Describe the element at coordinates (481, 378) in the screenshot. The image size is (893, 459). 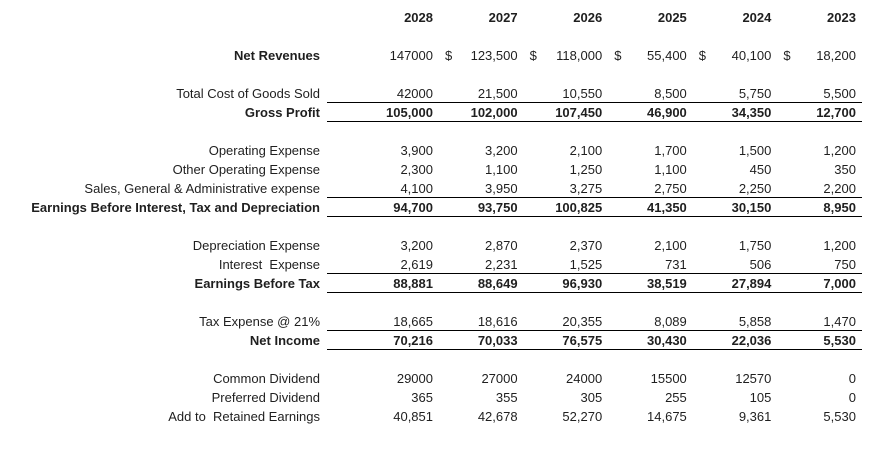
I see `cell-value: 27000` at that location.